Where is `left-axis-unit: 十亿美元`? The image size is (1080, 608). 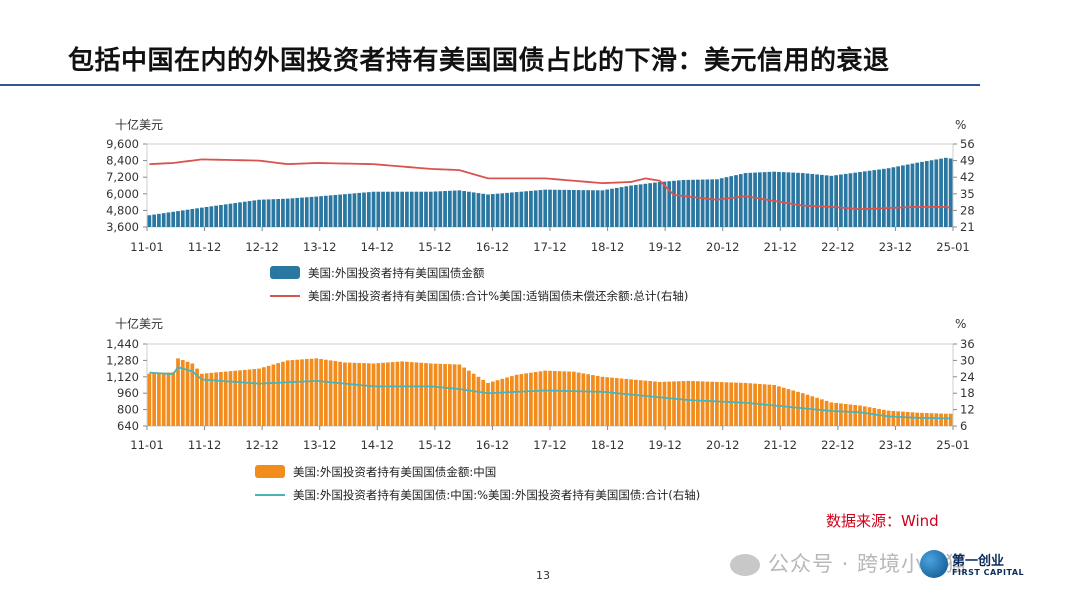 left-axis-unit: 十亿美元 is located at coordinates (139, 124).